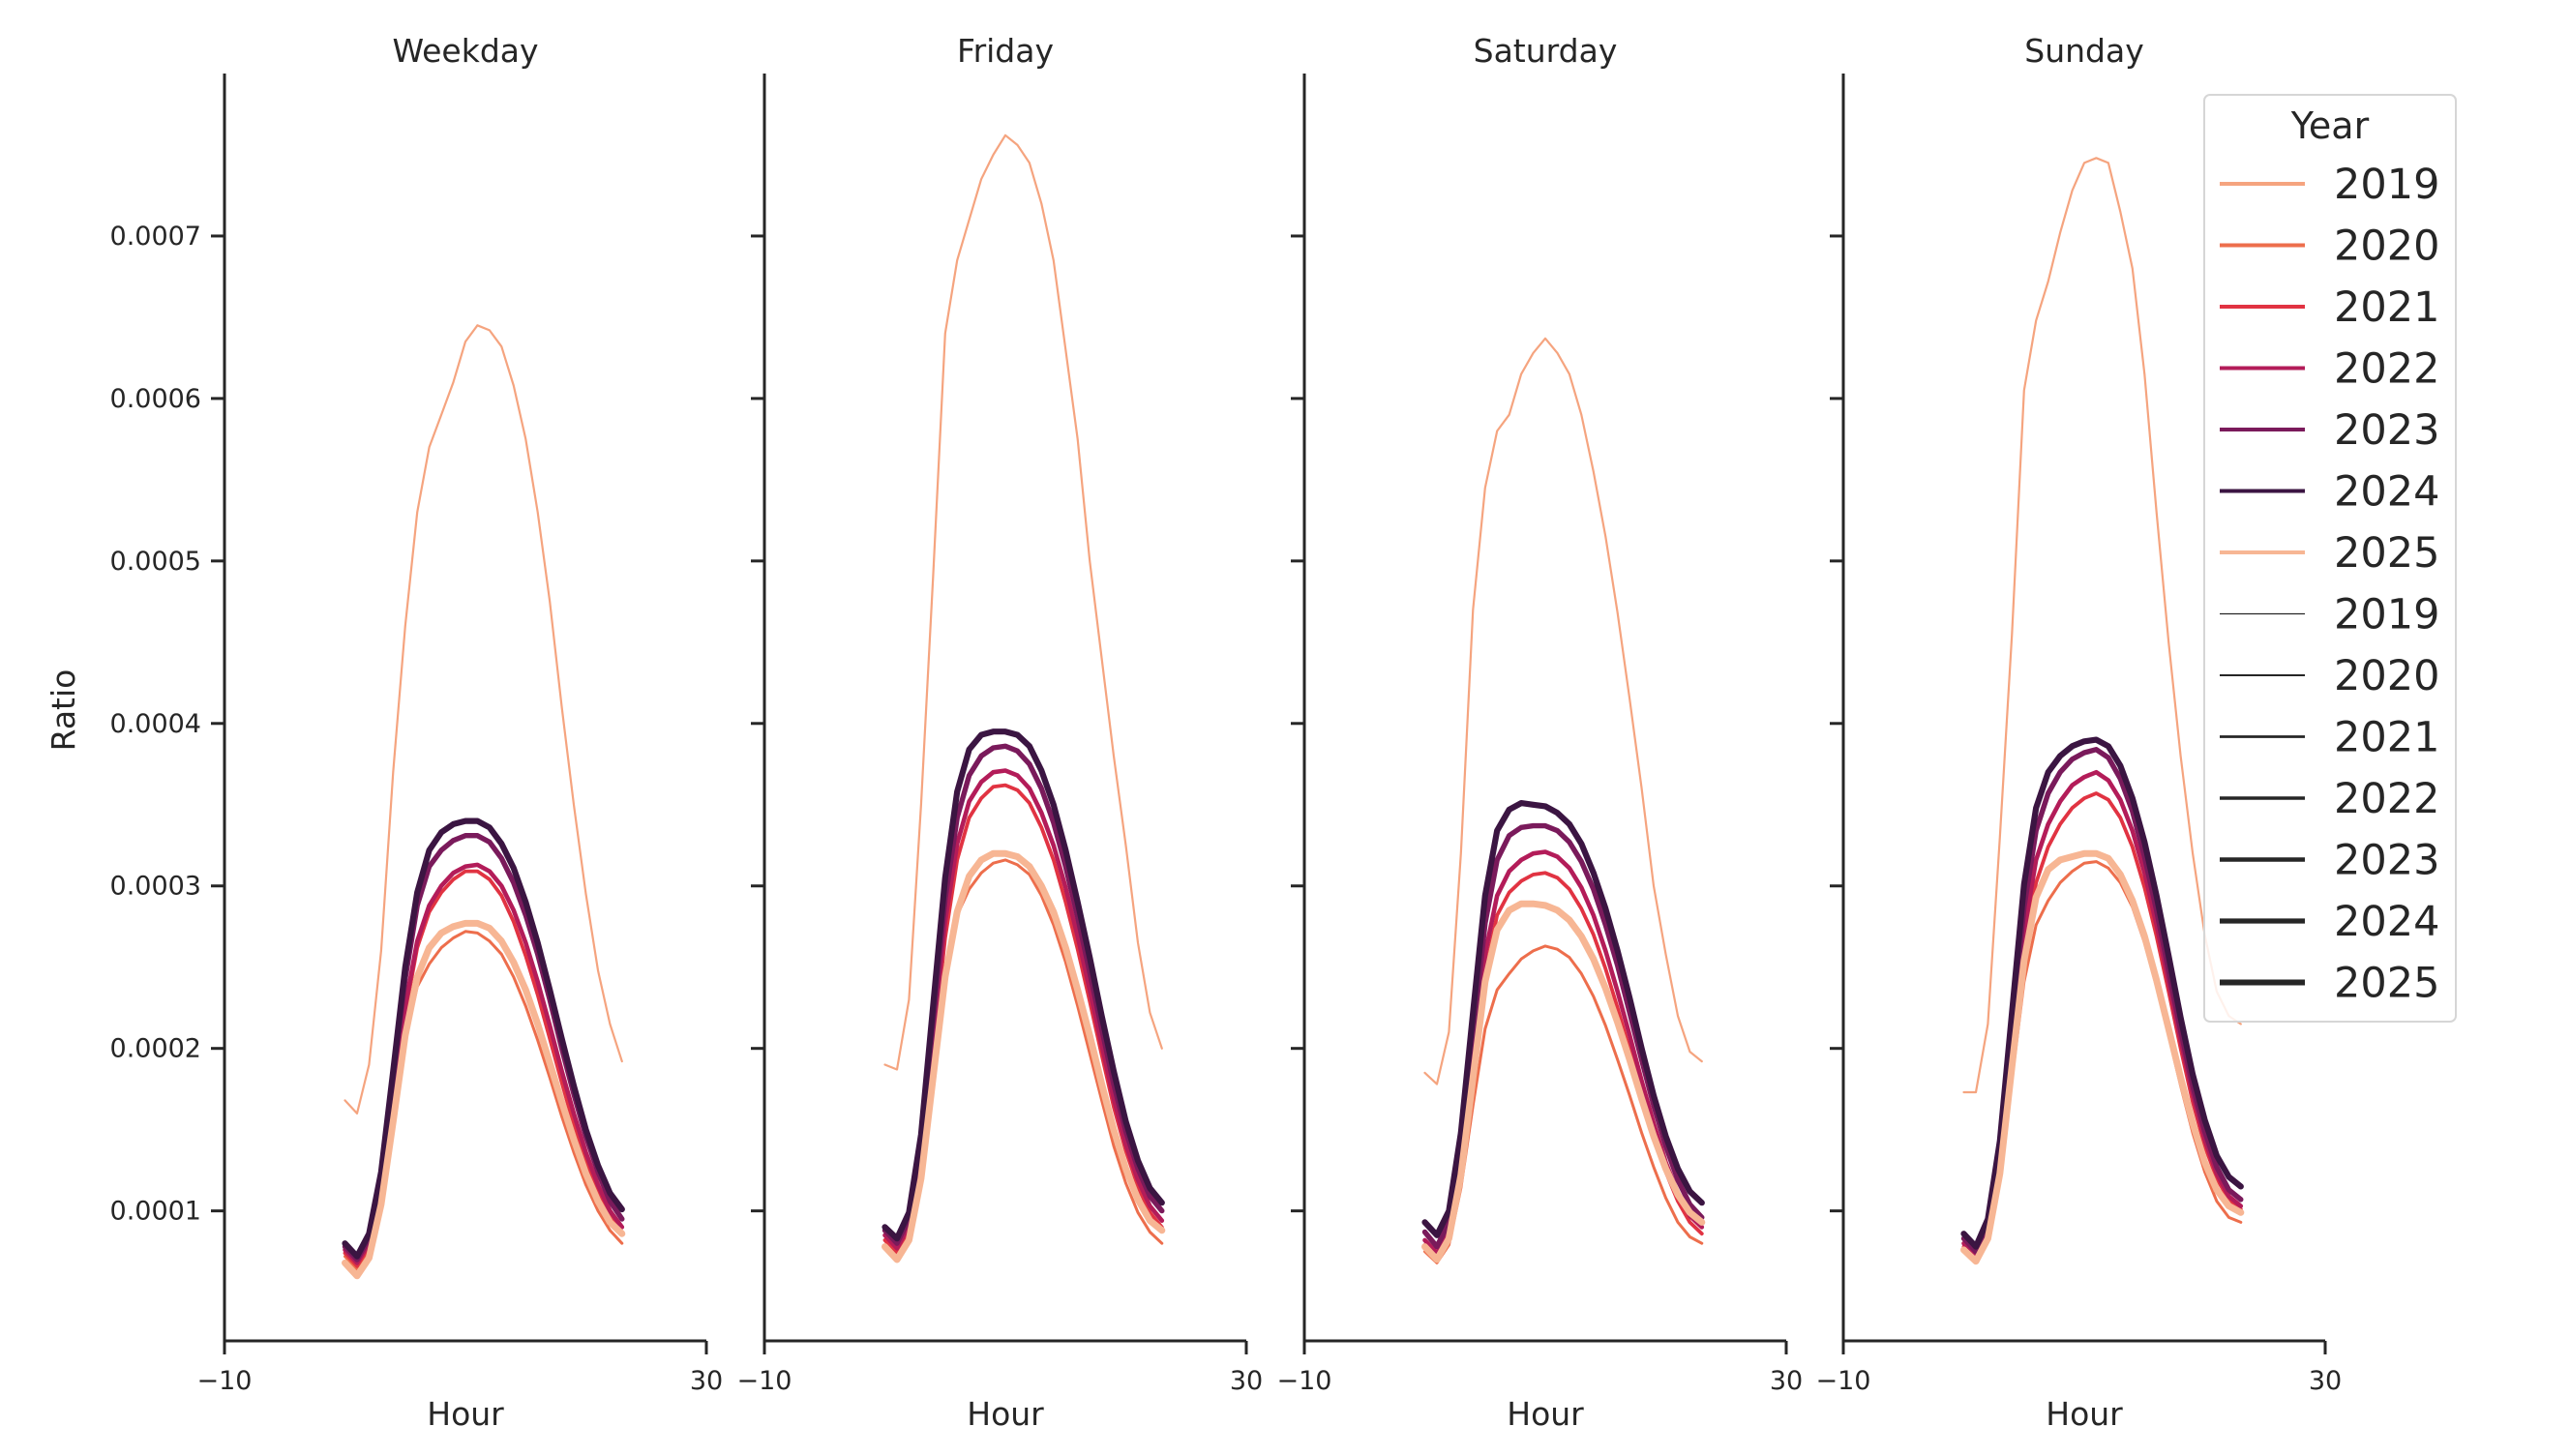 Image resolution: width=2570 pixels, height=1456 pixels. Describe the element at coordinates (2330, 126) in the screenshot. I see `legend-title: Year` at that location.